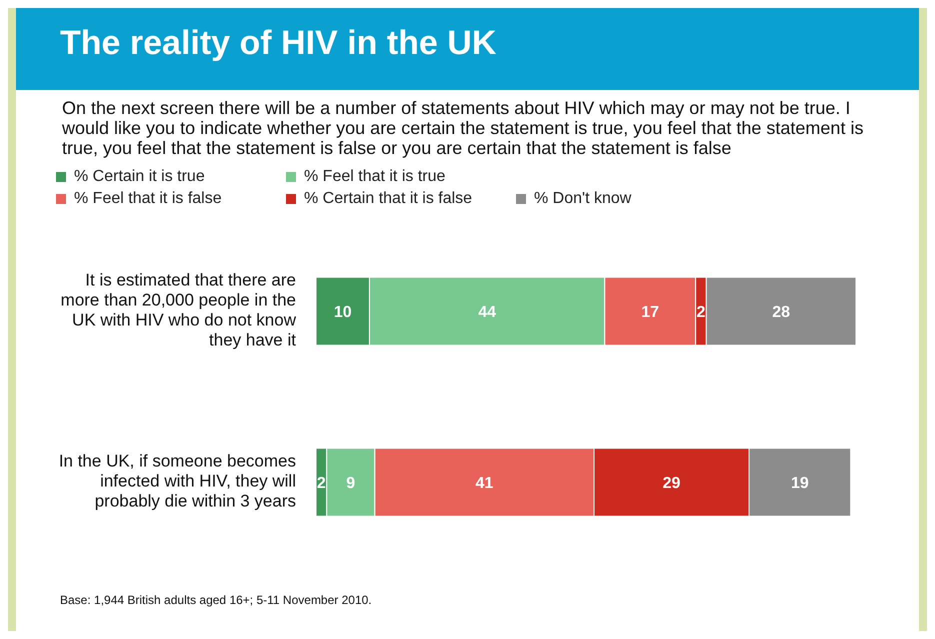  What do you see at coordinates (177, 481) in the screenshot?
I see `y-tick-label: In the UK, if someone becomes infected with HIV, they will probably die within 3 years` at bounding box center [177, 481].